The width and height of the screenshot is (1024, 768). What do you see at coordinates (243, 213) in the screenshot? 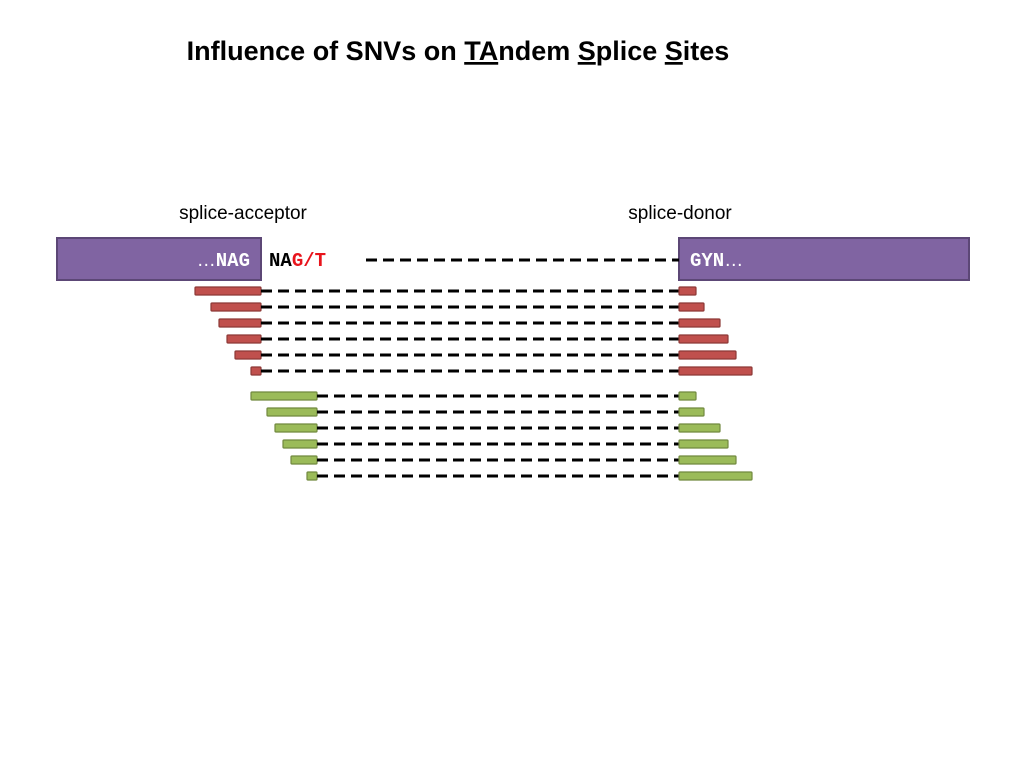
I see `acceptor-label: splice-acceptor` at bounding box center [243, 213].